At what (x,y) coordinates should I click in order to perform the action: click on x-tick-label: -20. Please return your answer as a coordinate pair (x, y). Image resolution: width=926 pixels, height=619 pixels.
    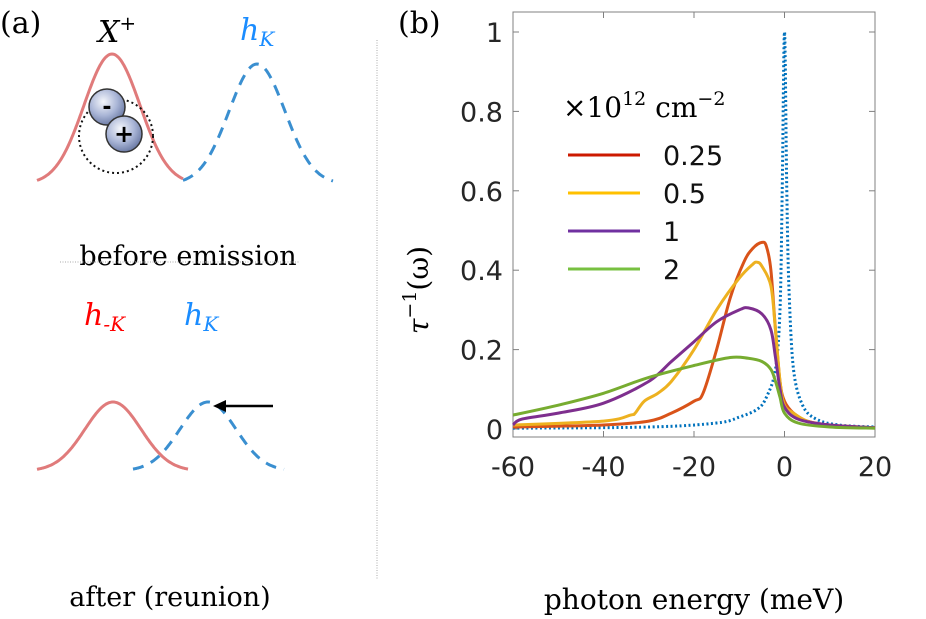
    Looking at the image, I should click on (694, 467).